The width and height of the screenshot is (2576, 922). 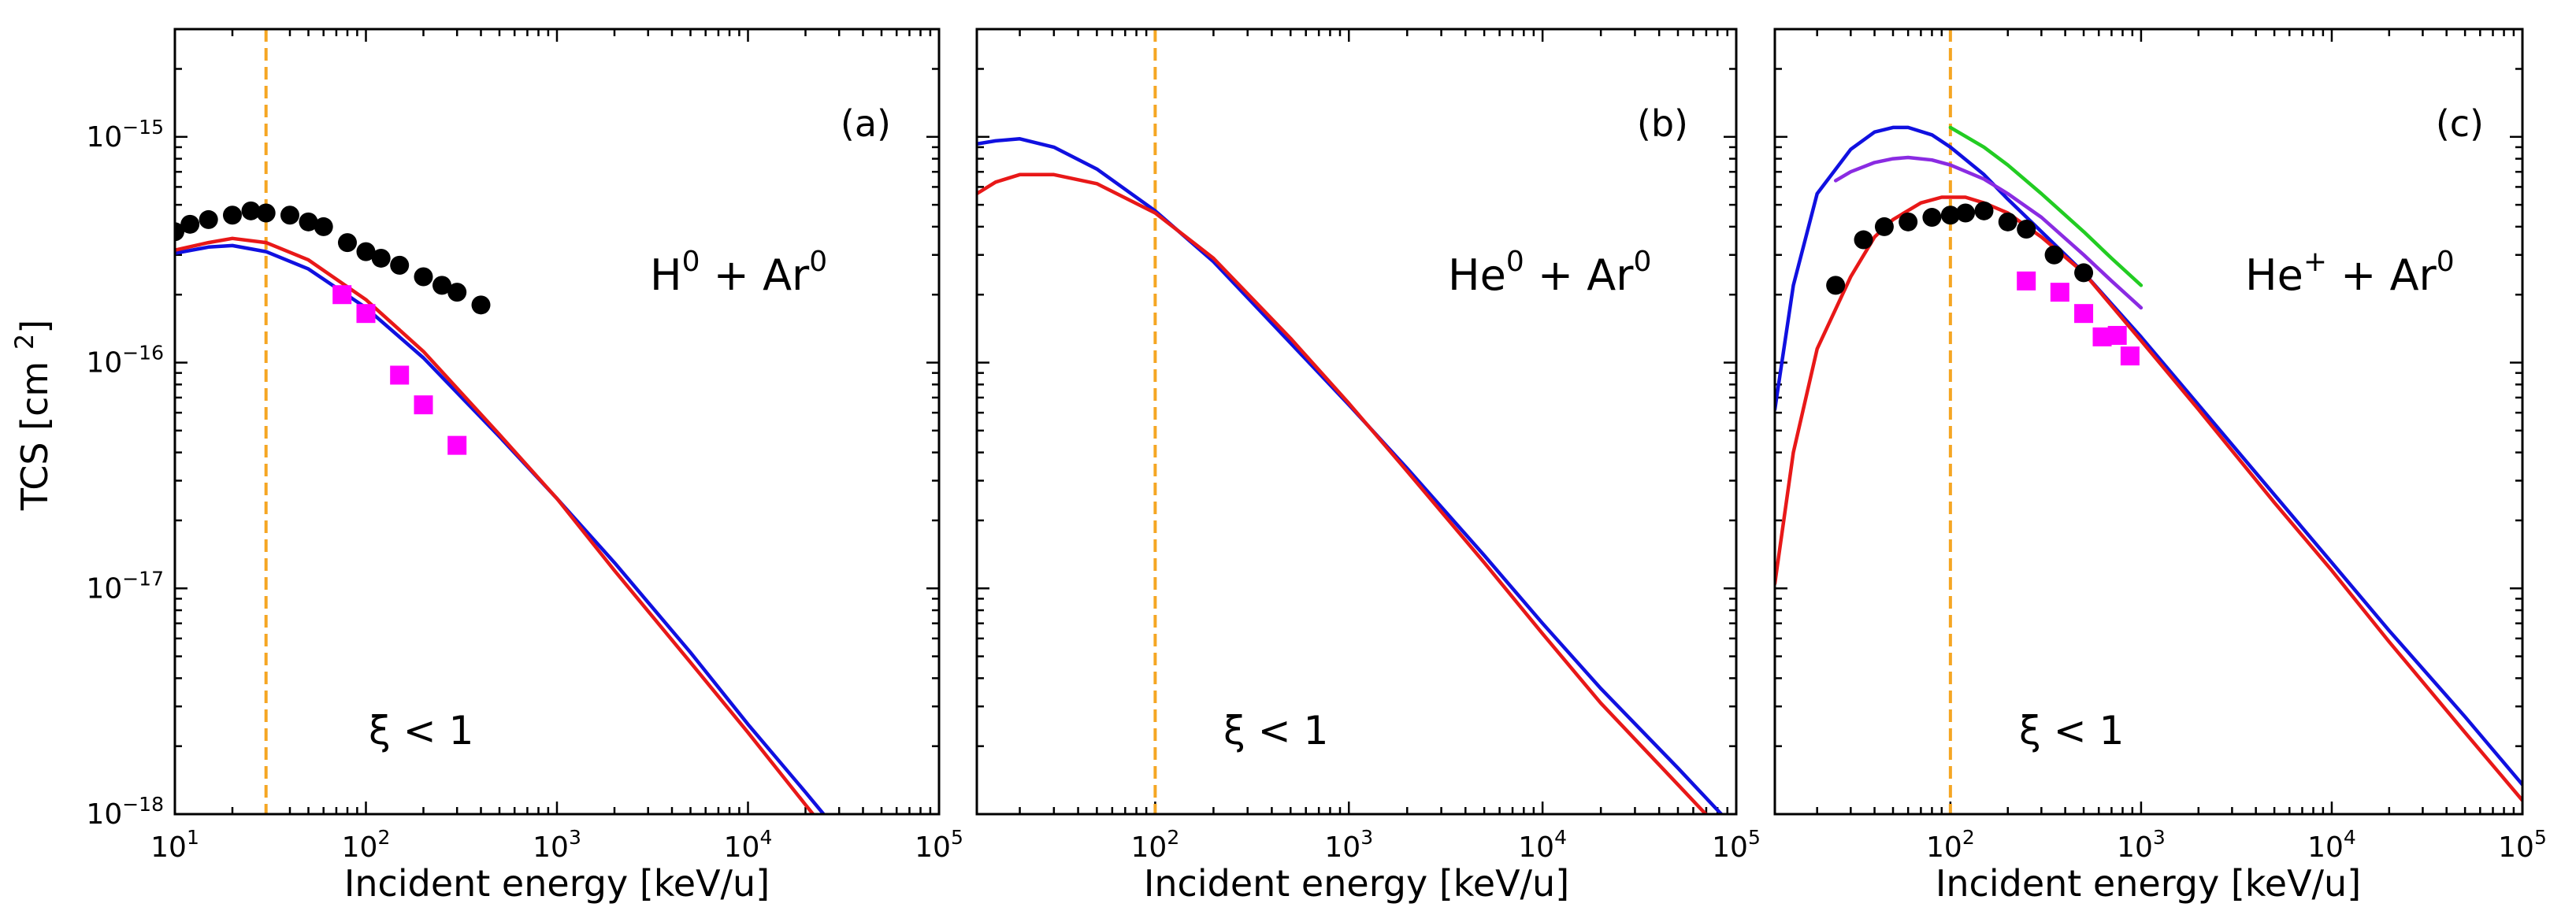 I want to click on panel-c-xi-annotation: ξ < 1, so click(x=2071, y=731).